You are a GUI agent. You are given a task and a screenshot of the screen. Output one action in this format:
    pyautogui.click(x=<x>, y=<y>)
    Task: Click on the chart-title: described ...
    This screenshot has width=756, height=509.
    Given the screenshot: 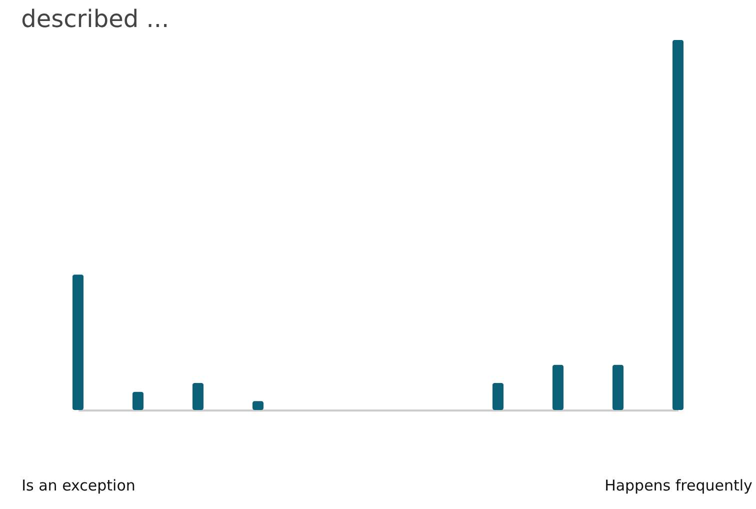 What is the action you would take?
    pyautogui.click(x=95, y=19)
    